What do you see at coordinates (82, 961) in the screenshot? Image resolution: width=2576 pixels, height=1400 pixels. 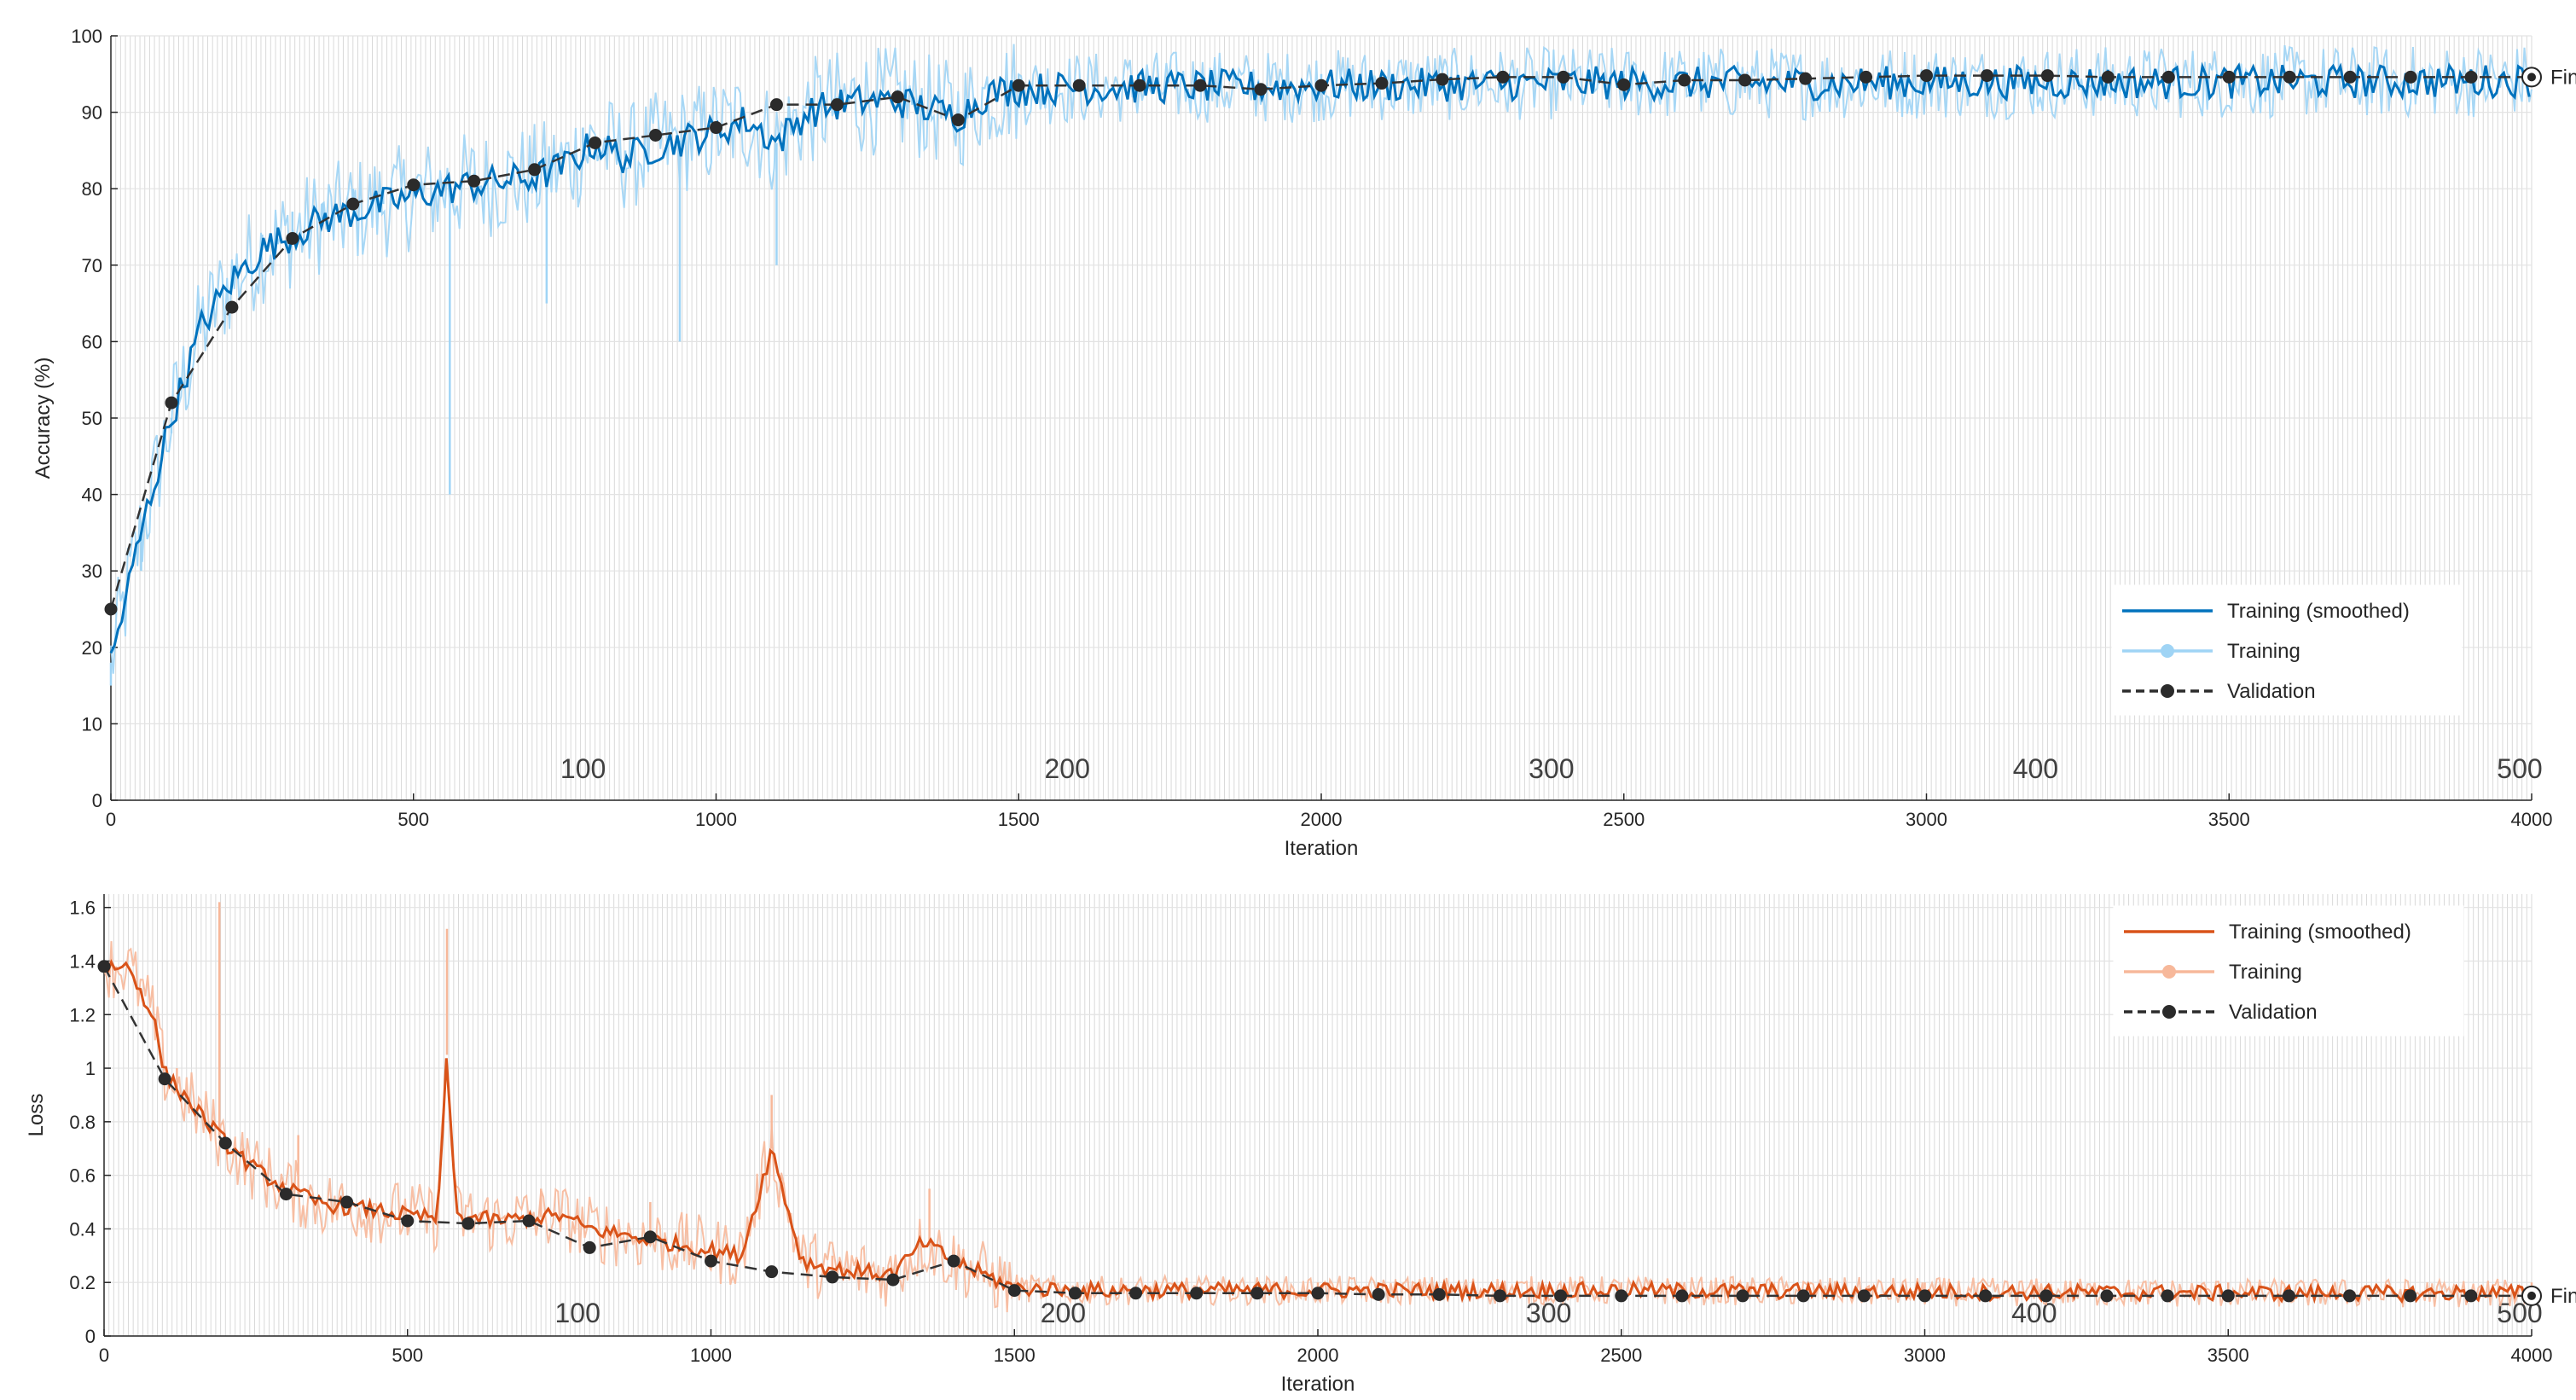 I see `y-tick-label: 1.4` at bounding box center [82, 961].